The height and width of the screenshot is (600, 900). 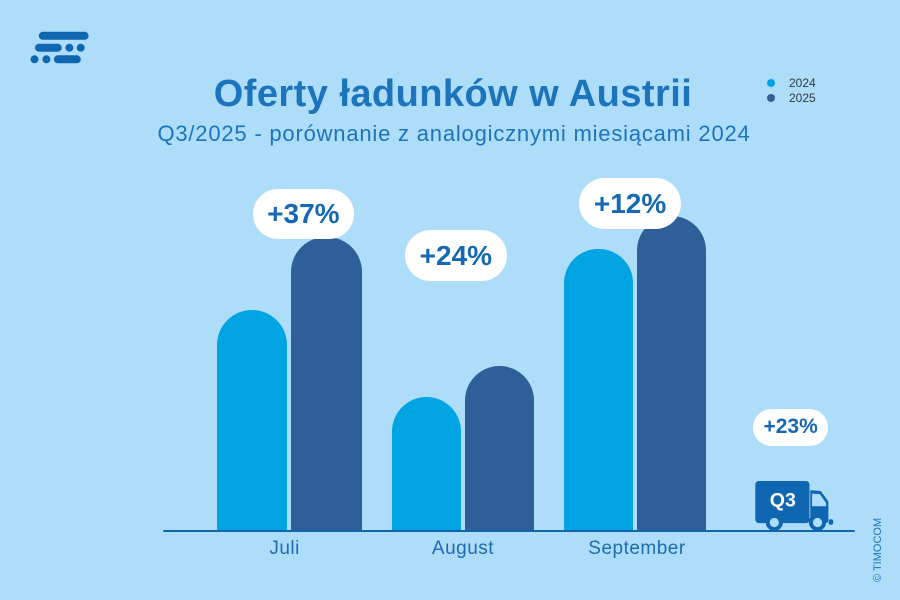 I want to click on svg-text: Q3, so click(x=783, y=501).